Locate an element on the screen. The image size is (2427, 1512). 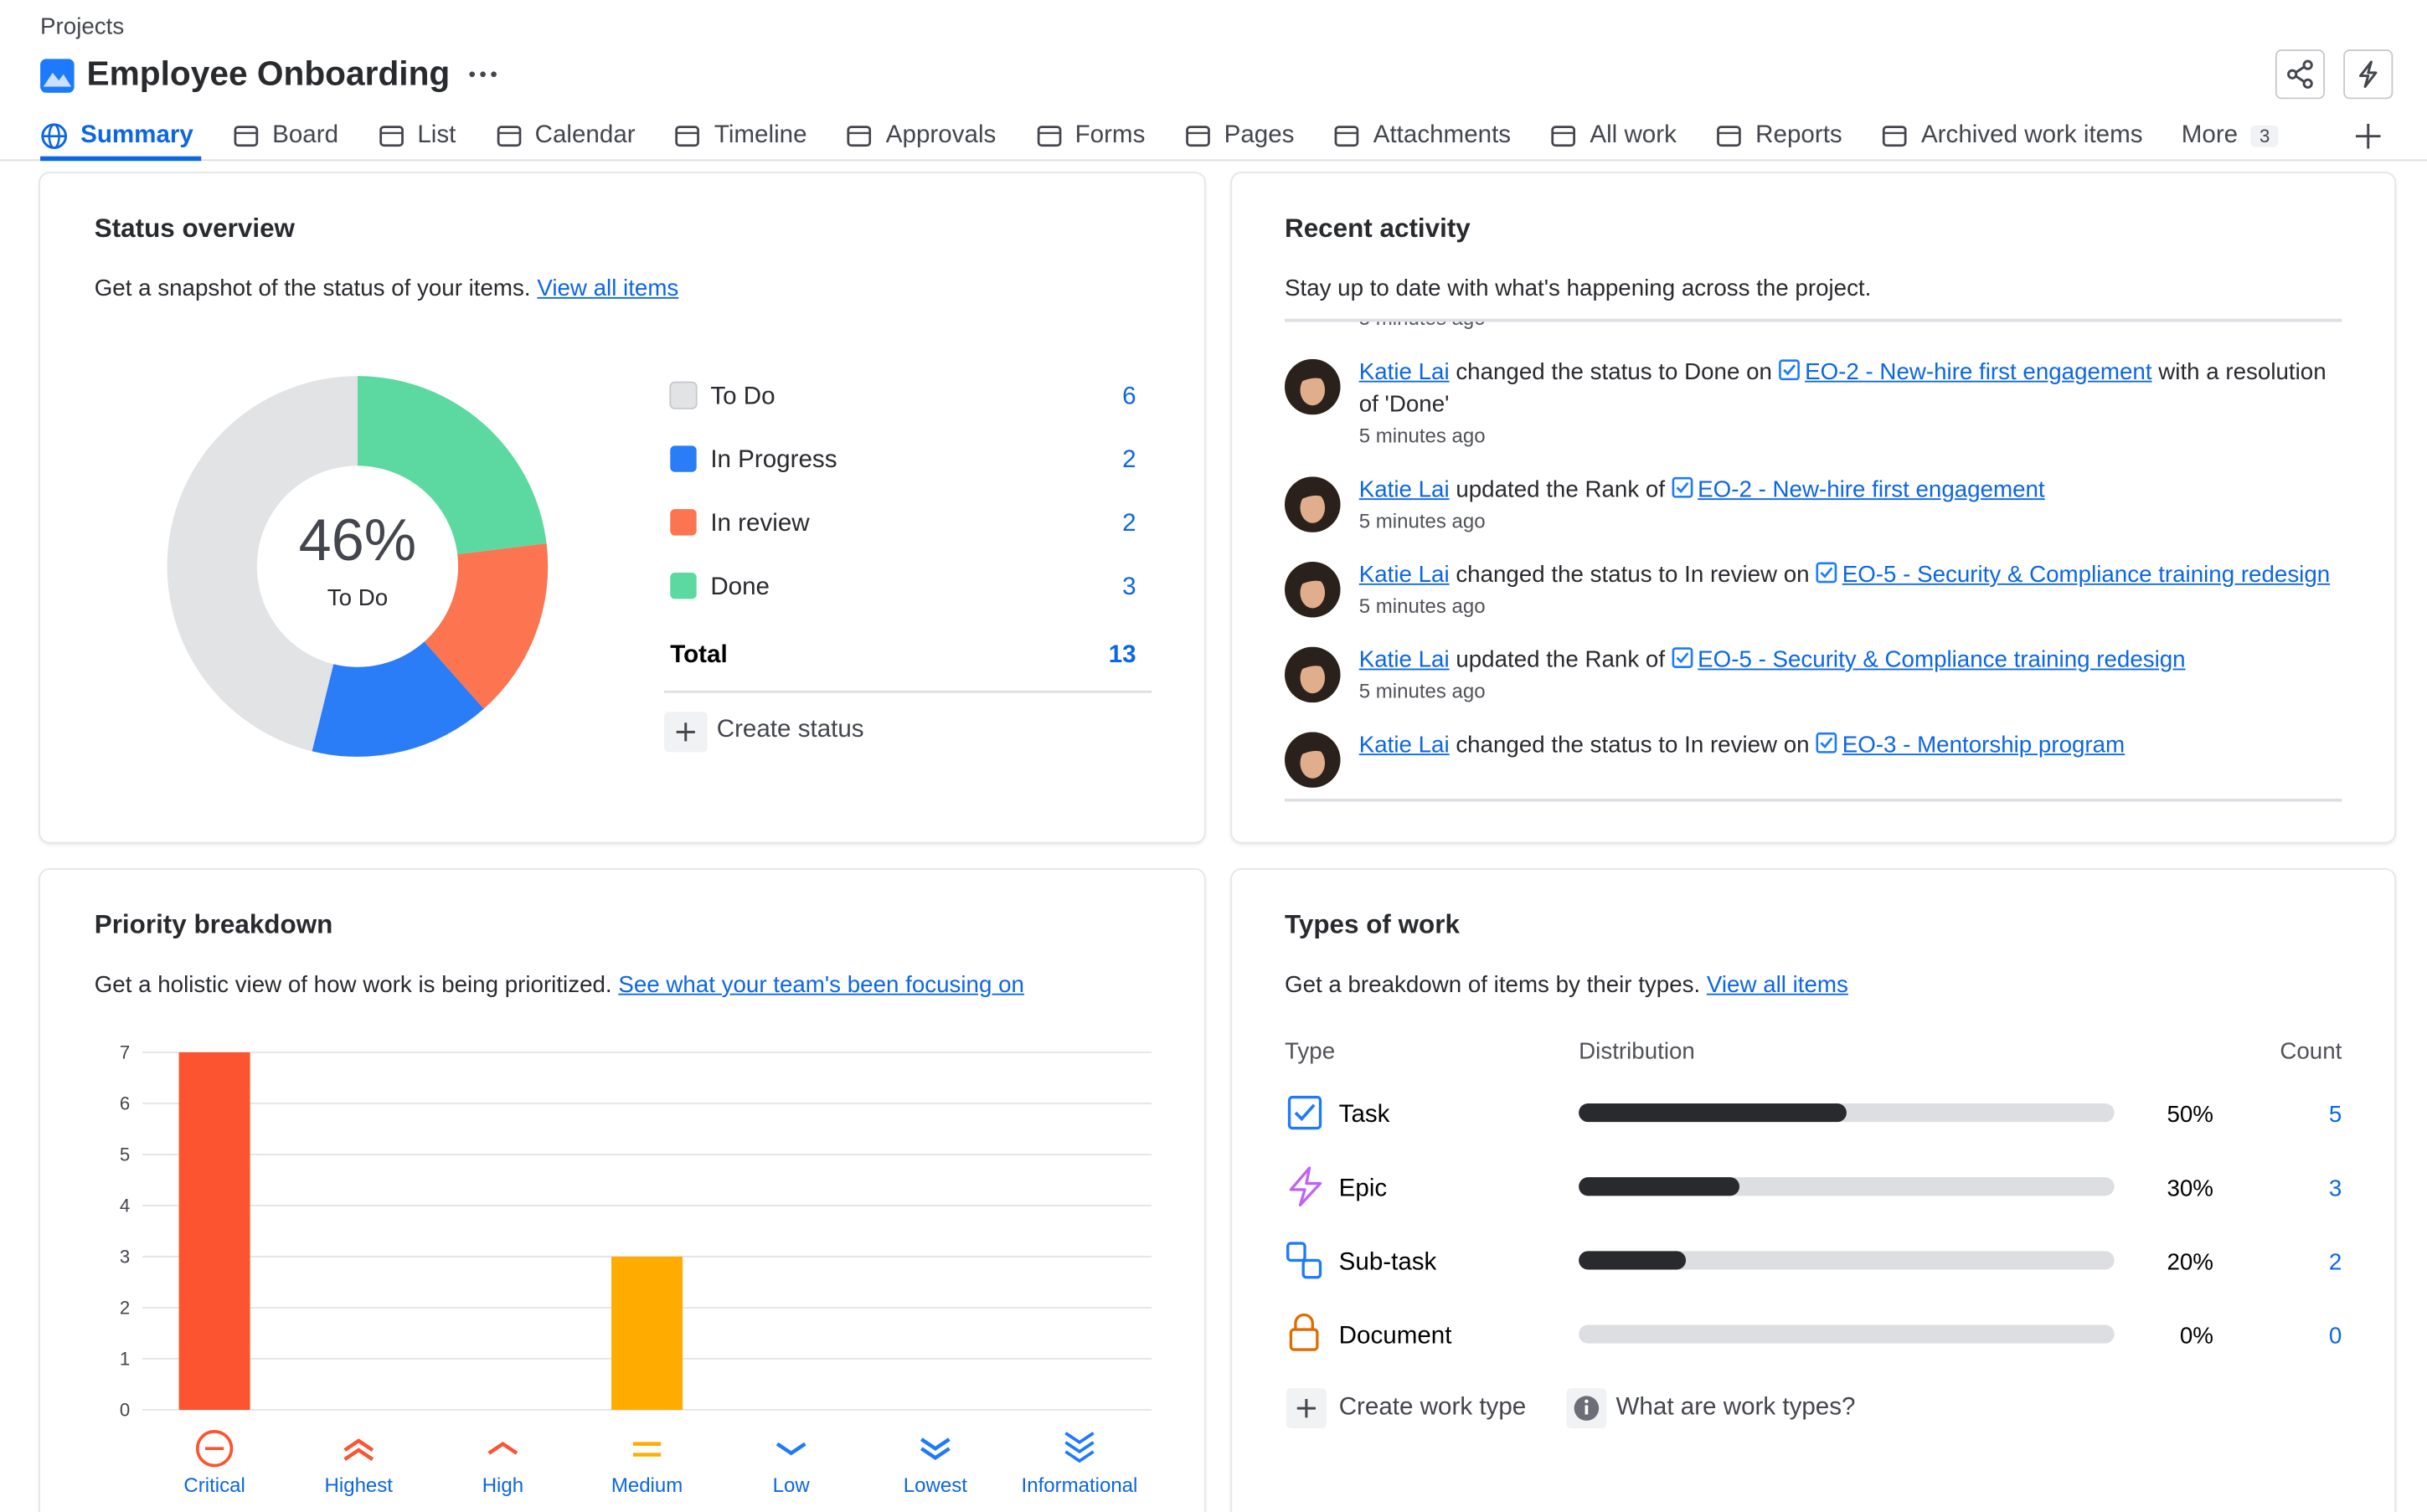
tab: All work is located at coordinates (1613, 135).